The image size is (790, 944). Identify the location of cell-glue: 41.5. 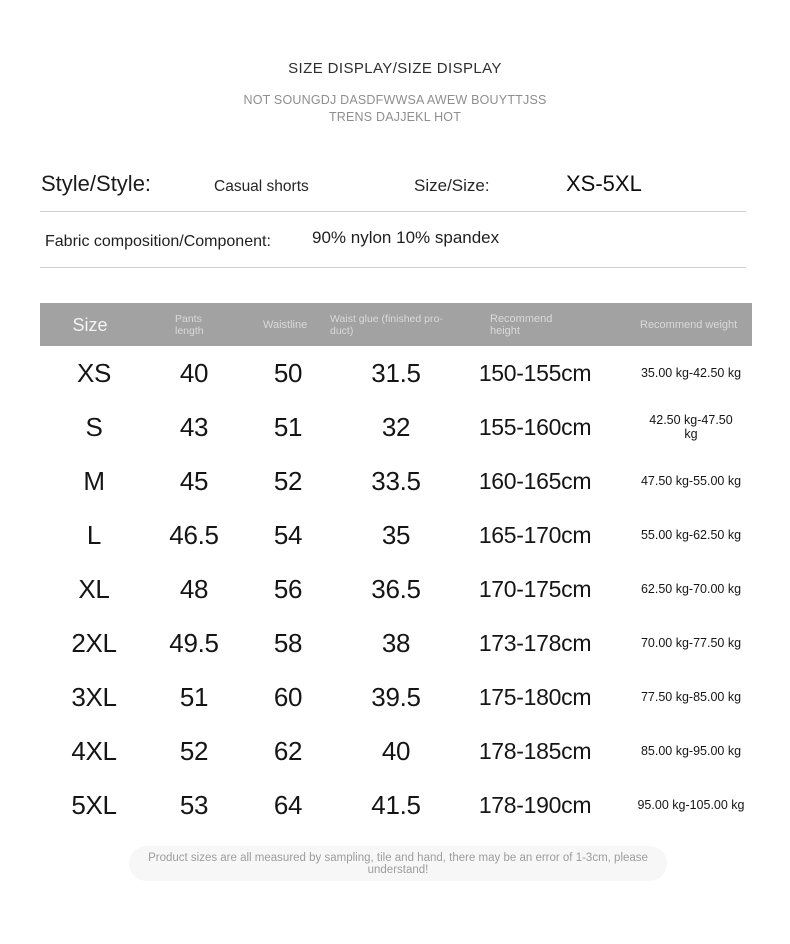
(396, 804).